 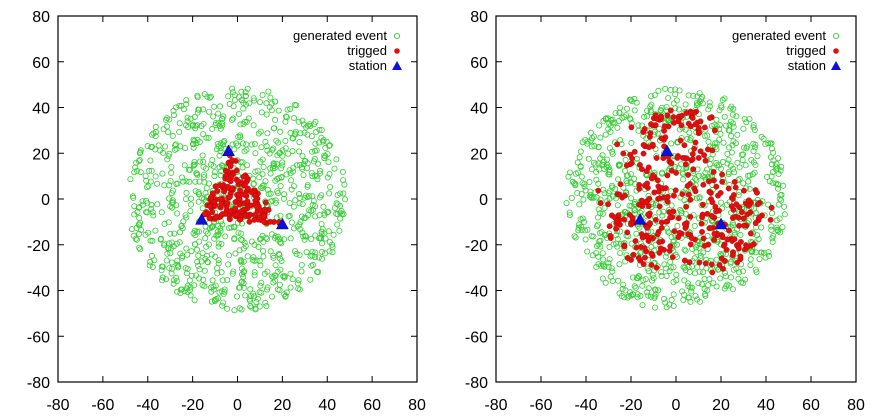 What do you see at coordinates (807, 65) in the screenshot?
I see `legend-label: station` at bounding box center [807, 65].